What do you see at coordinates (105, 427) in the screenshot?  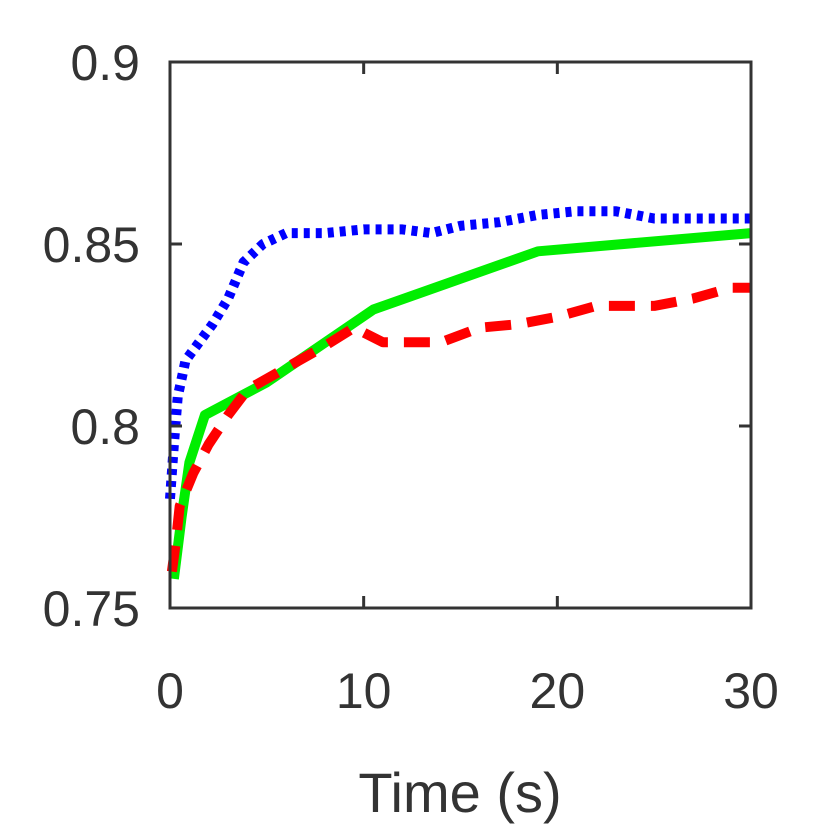 I see `y-tick-label: 0.8` at bounding box center [105, 427].